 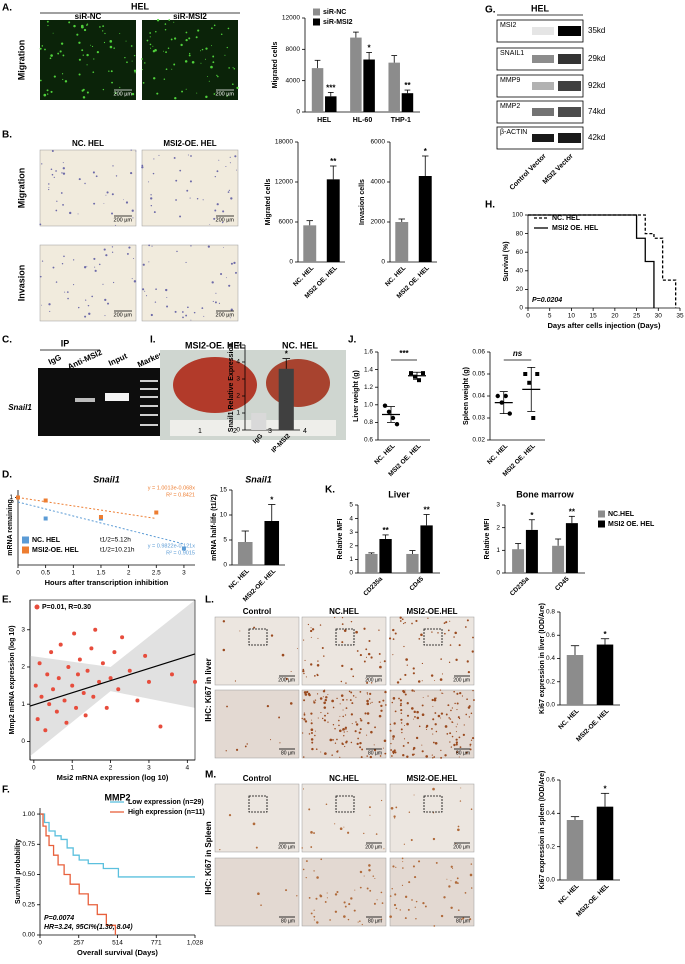 What do you see at coordinates (404, 353) in the screenshot?
I see `significance: ***` at bounding box center [404, 353].